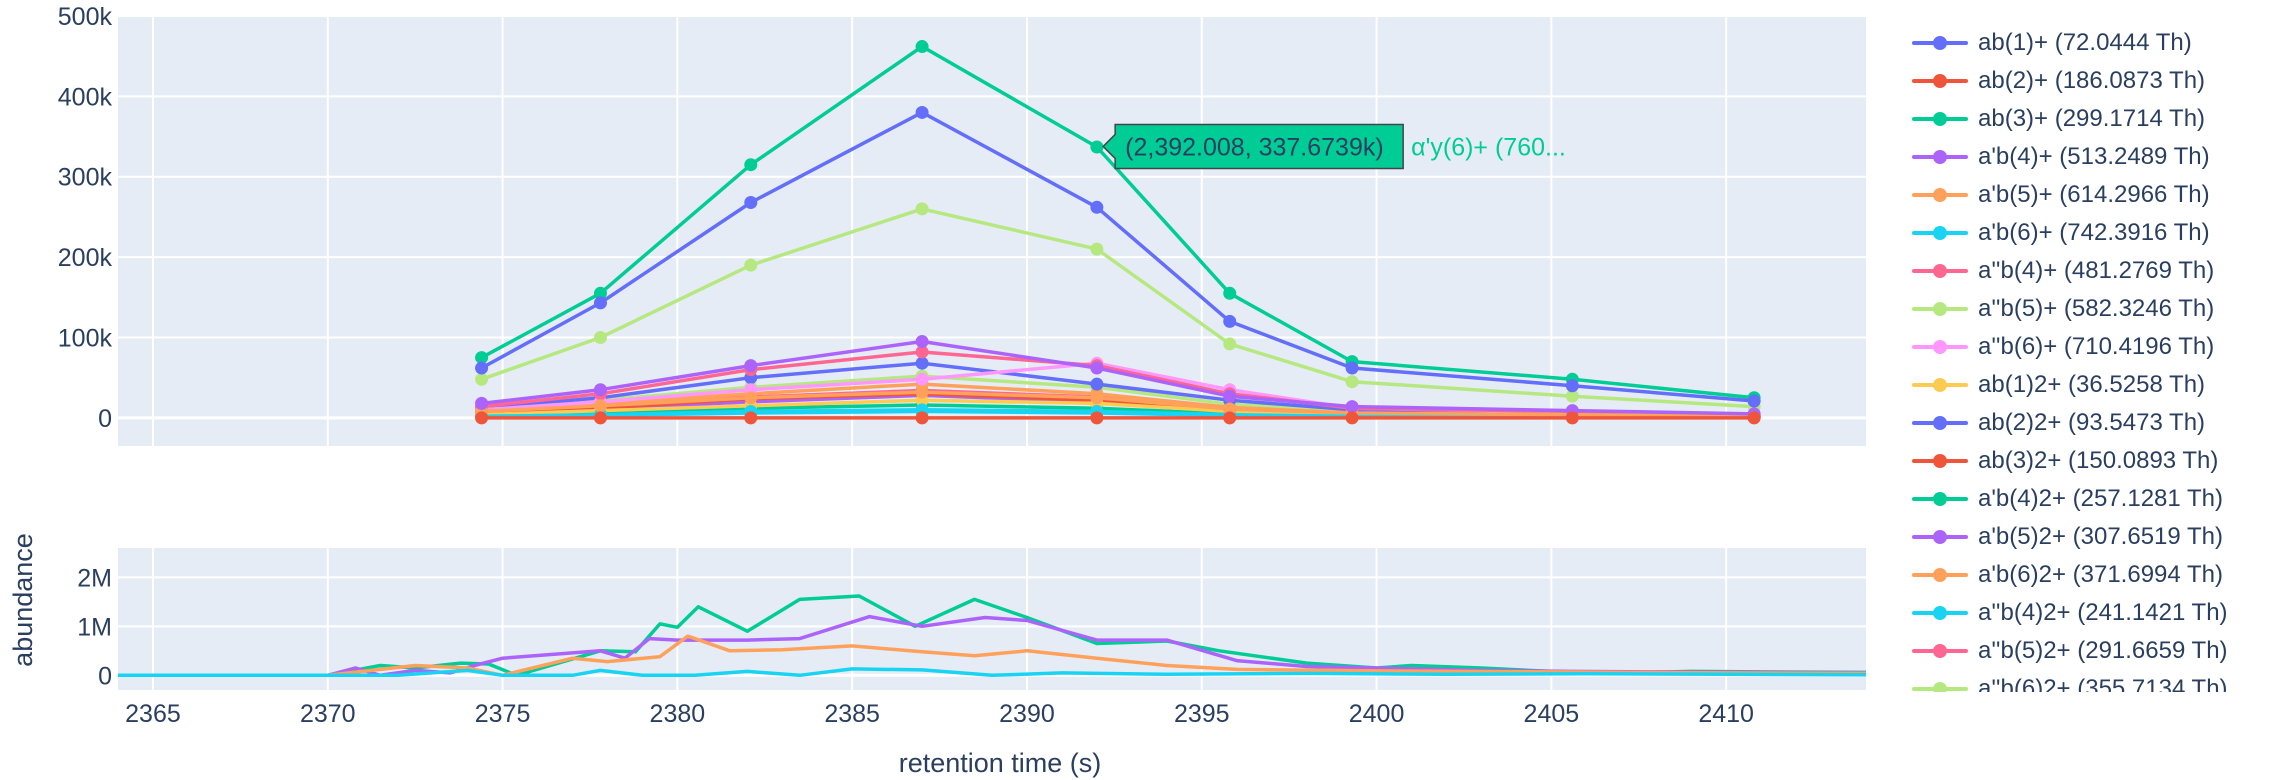  What do you see at coordinates (2091, 119) in the screenshot?
I see `legend-item: ab(3)+ (299.1714 Th)` at bounding box center [2091, 119].